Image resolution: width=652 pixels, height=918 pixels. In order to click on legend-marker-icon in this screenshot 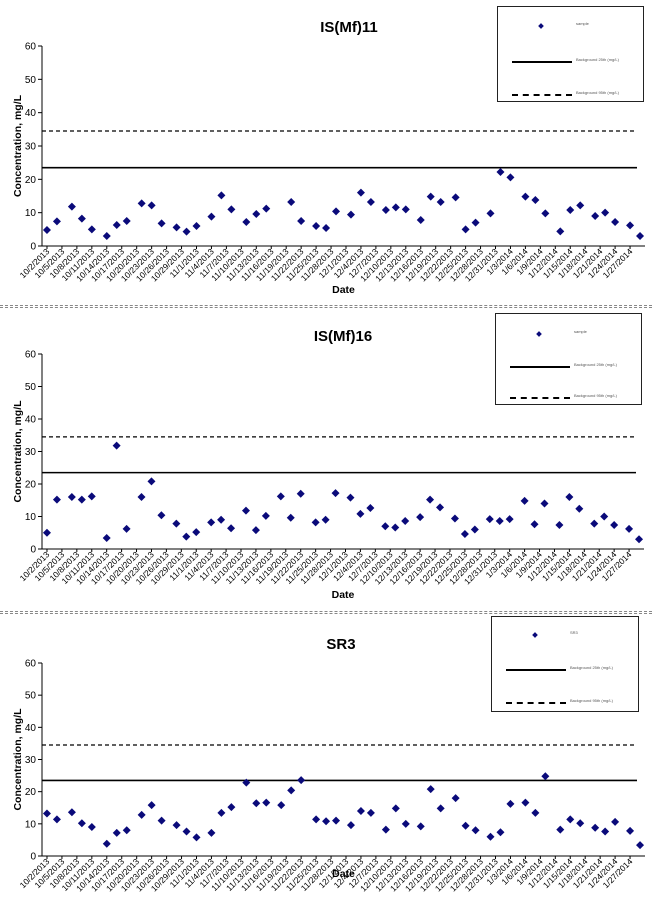, I will do `click(542, 26)`.